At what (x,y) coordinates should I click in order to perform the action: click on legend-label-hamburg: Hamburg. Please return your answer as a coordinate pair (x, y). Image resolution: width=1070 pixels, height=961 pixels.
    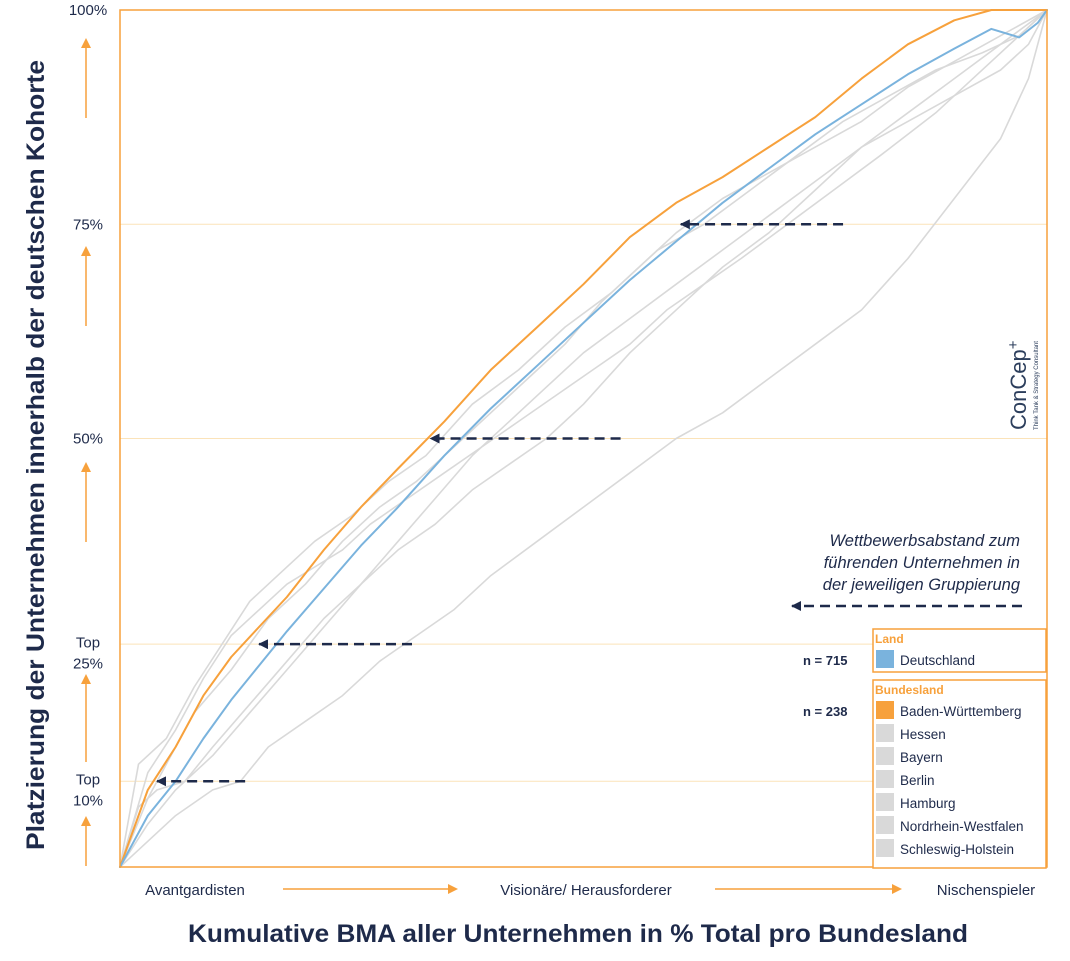
    Looking at the image, I should click on (928, 803).